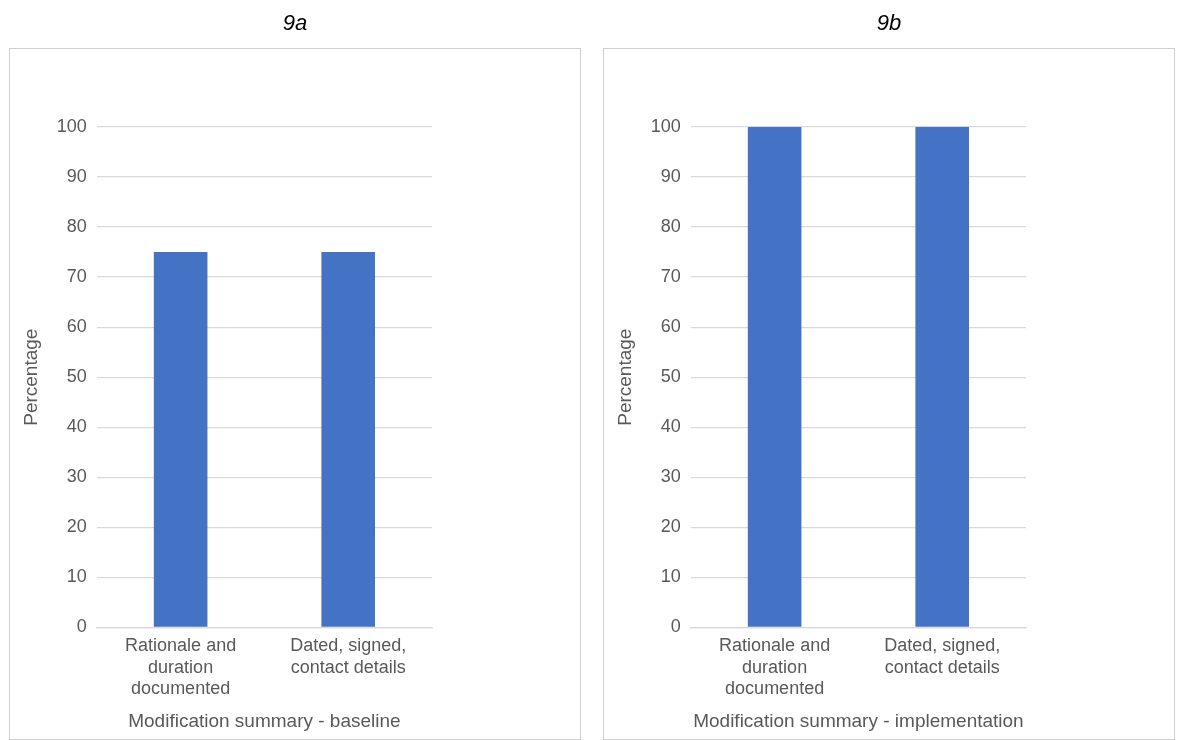 The image size is (1186, 740). What do you see at coordinates (889, 23) in the screenshot?
I see `chart-title: 9b` at bounding box center [889, 23].